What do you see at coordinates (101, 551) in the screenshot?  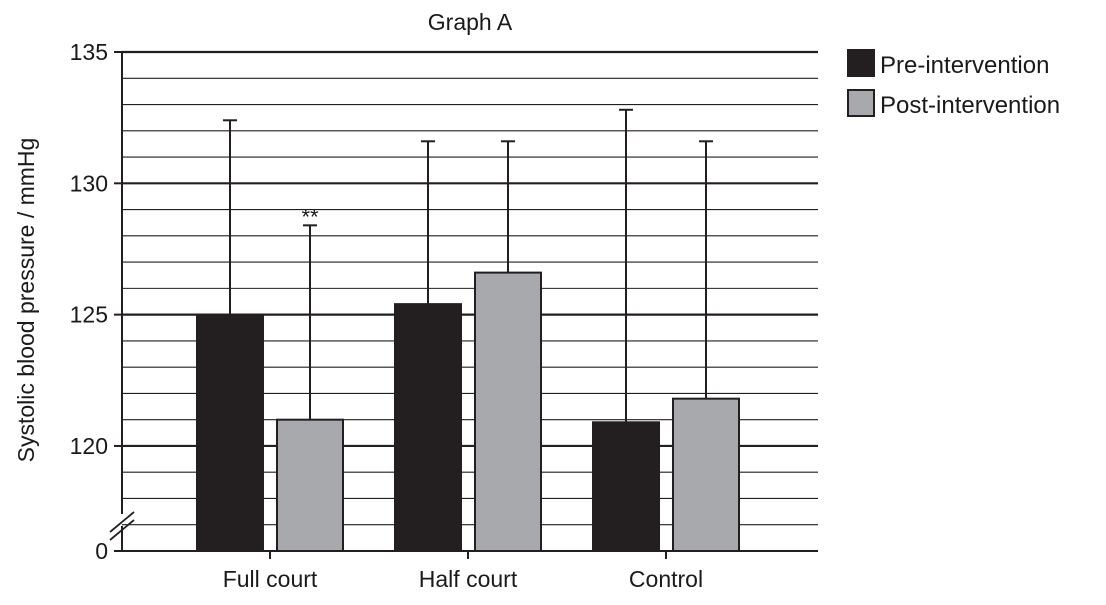 I see `y-tick-label-zero: 0` at bounding box center [101, 551].